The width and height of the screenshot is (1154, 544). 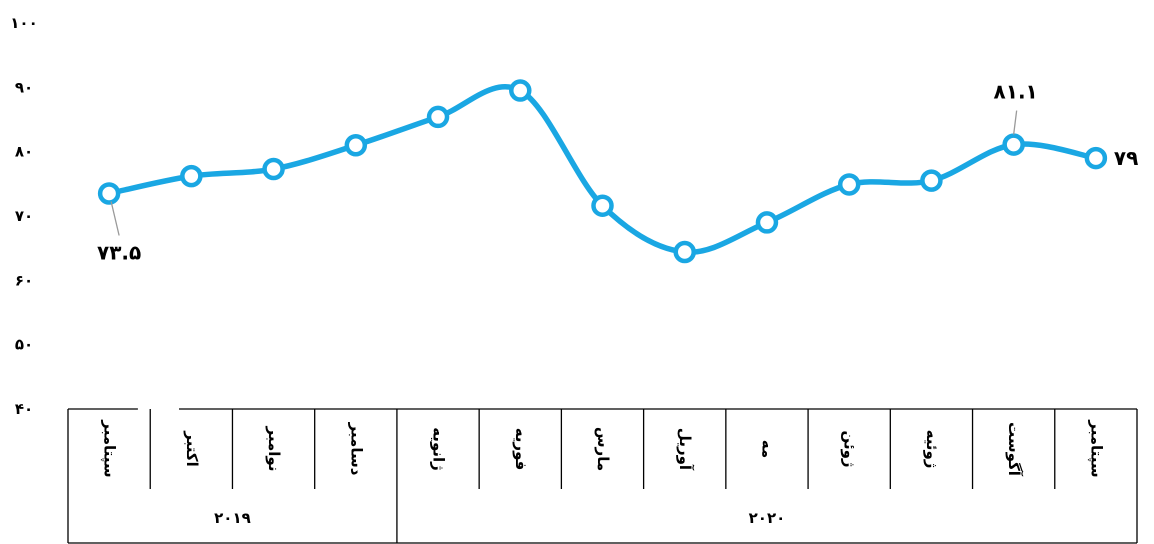 What do you see at coordinates (767, 449) in the screenshot?
I see `month-label: مه` at bounding box center [767, 449].